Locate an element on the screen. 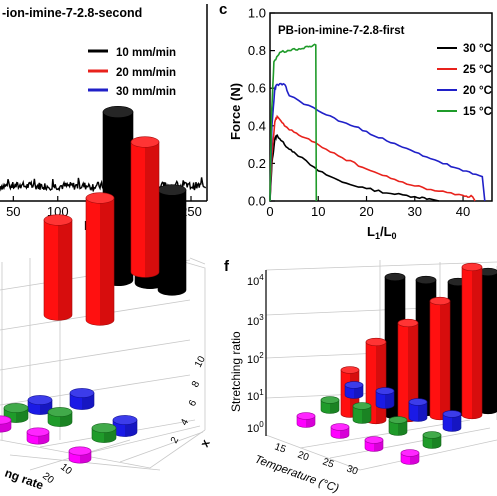 The height and width of the screenshot is (496, 497). legend-label-30: 30 mm/min is located at coordinates (146, 92).